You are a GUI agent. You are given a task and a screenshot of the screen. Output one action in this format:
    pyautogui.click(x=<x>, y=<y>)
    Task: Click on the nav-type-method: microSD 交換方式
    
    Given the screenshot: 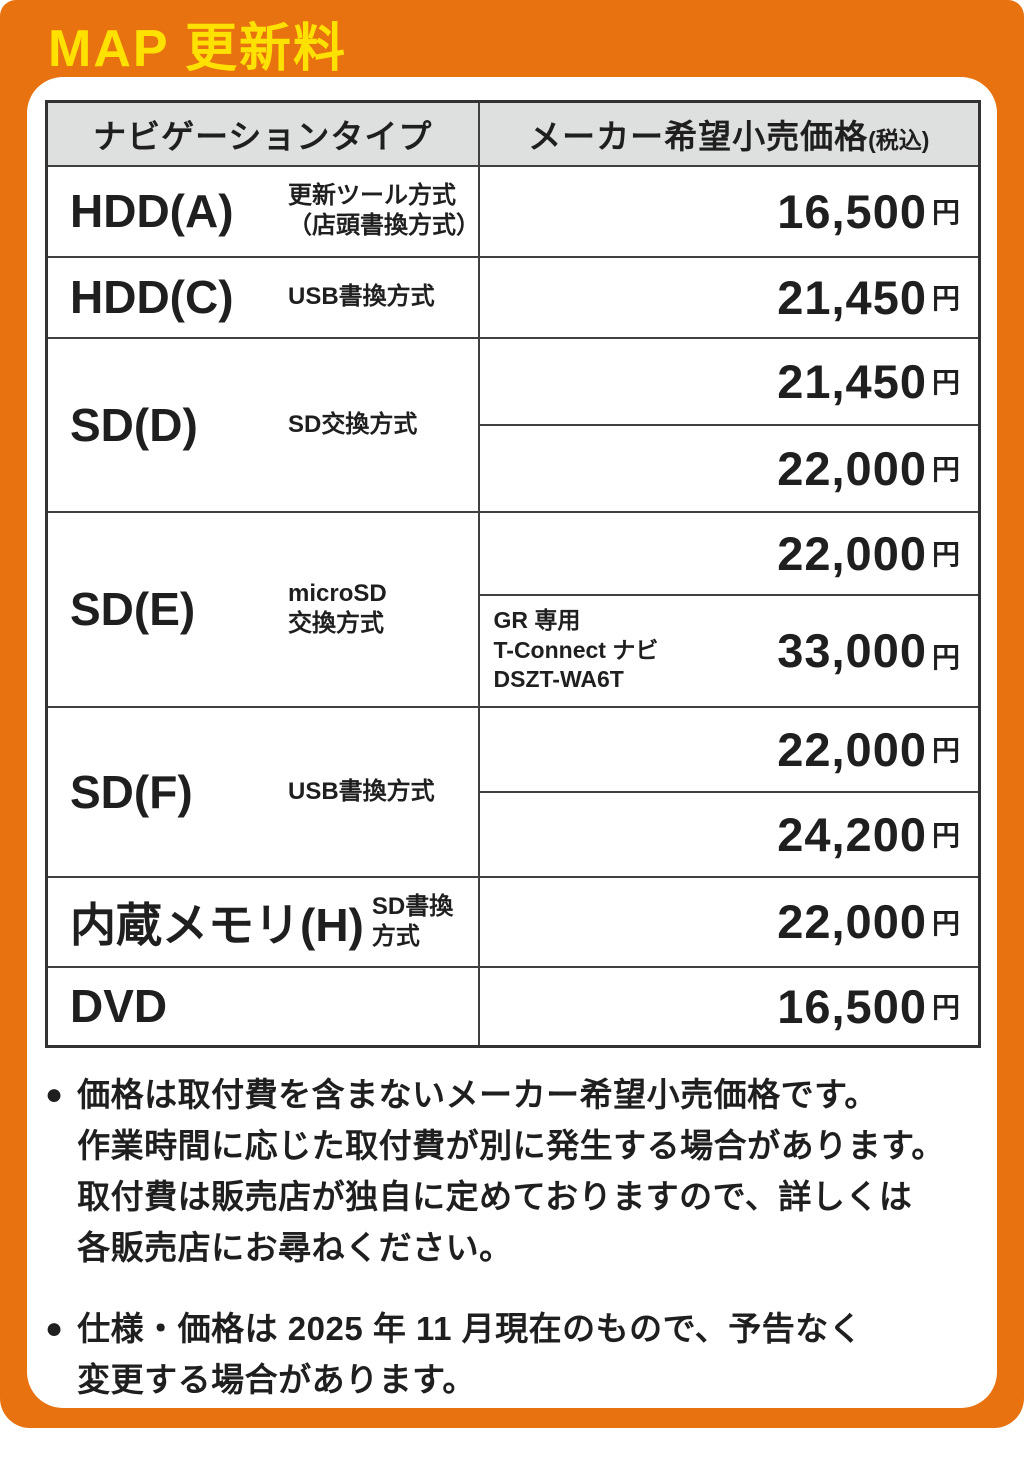 What is the action you would take?
    pyautogui.click(x=337, y=608)
    